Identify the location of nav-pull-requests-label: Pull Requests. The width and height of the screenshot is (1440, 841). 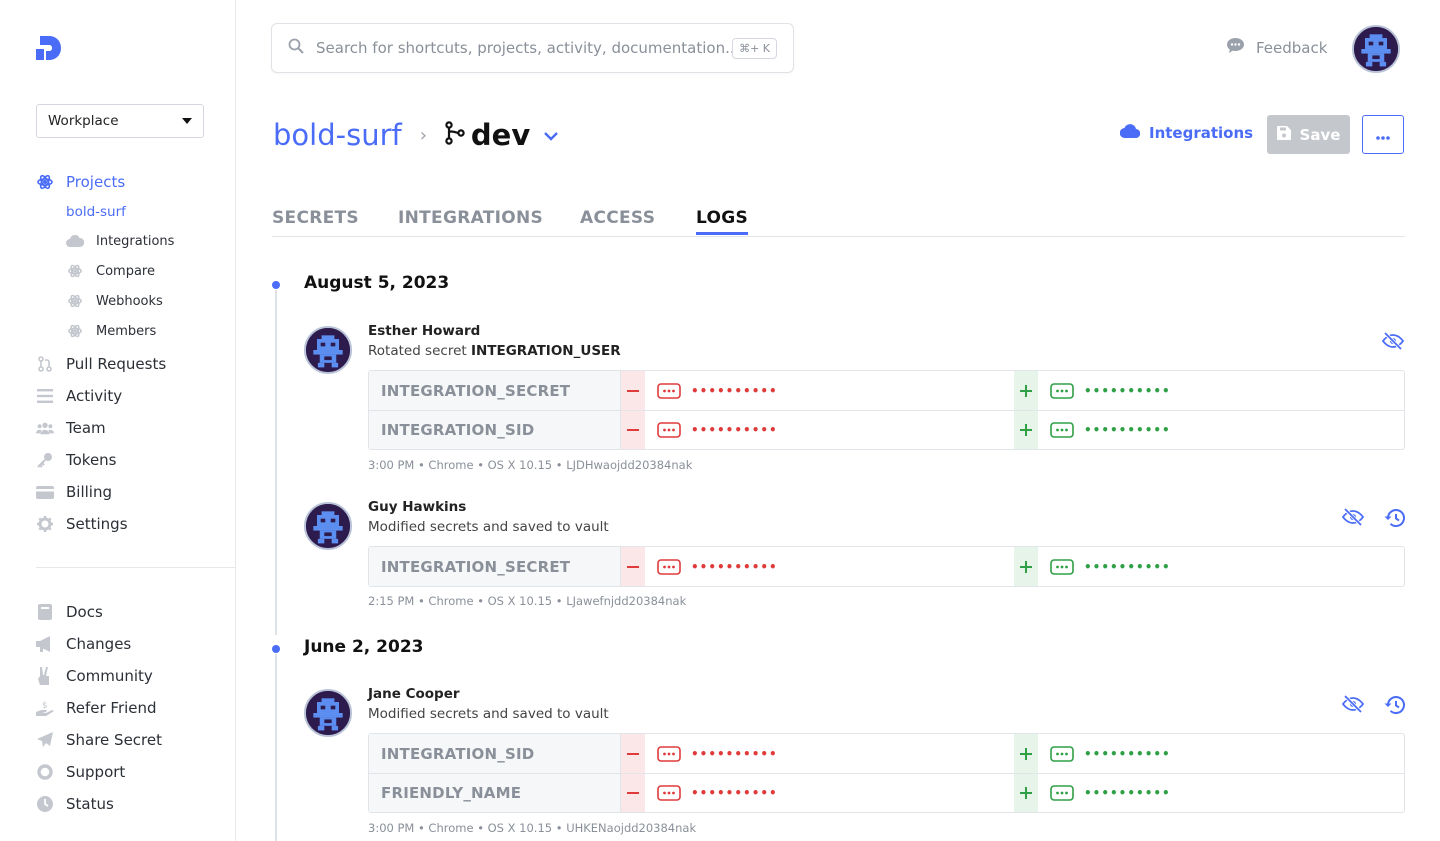
(116, 364).